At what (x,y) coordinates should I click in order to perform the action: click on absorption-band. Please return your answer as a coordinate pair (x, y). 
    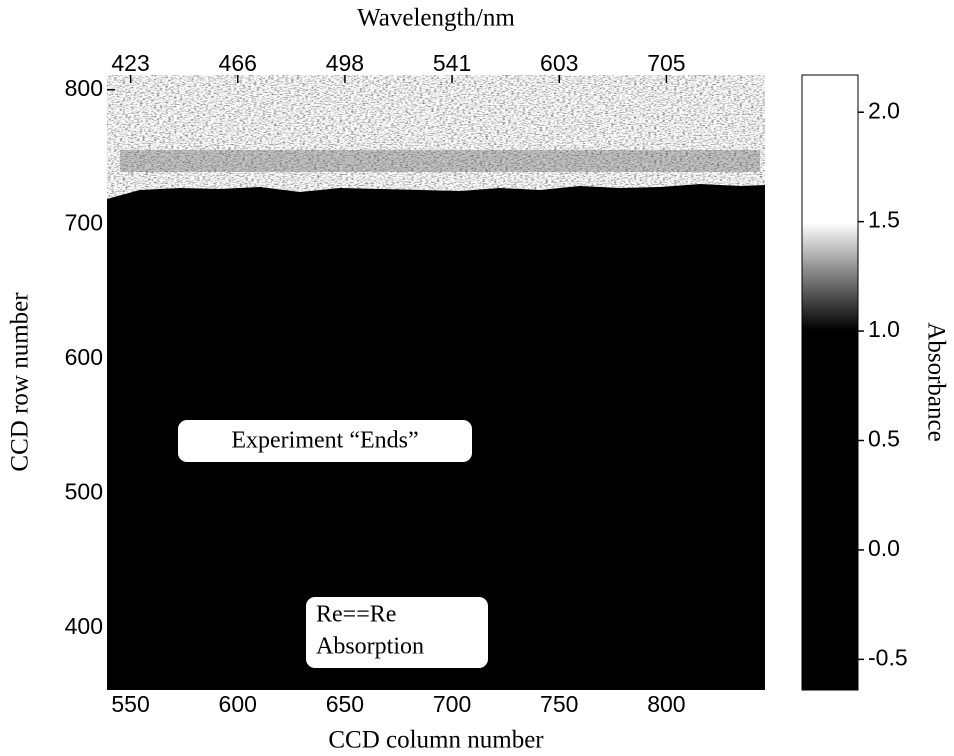
    Looking at the image, I should click on (440, 161).